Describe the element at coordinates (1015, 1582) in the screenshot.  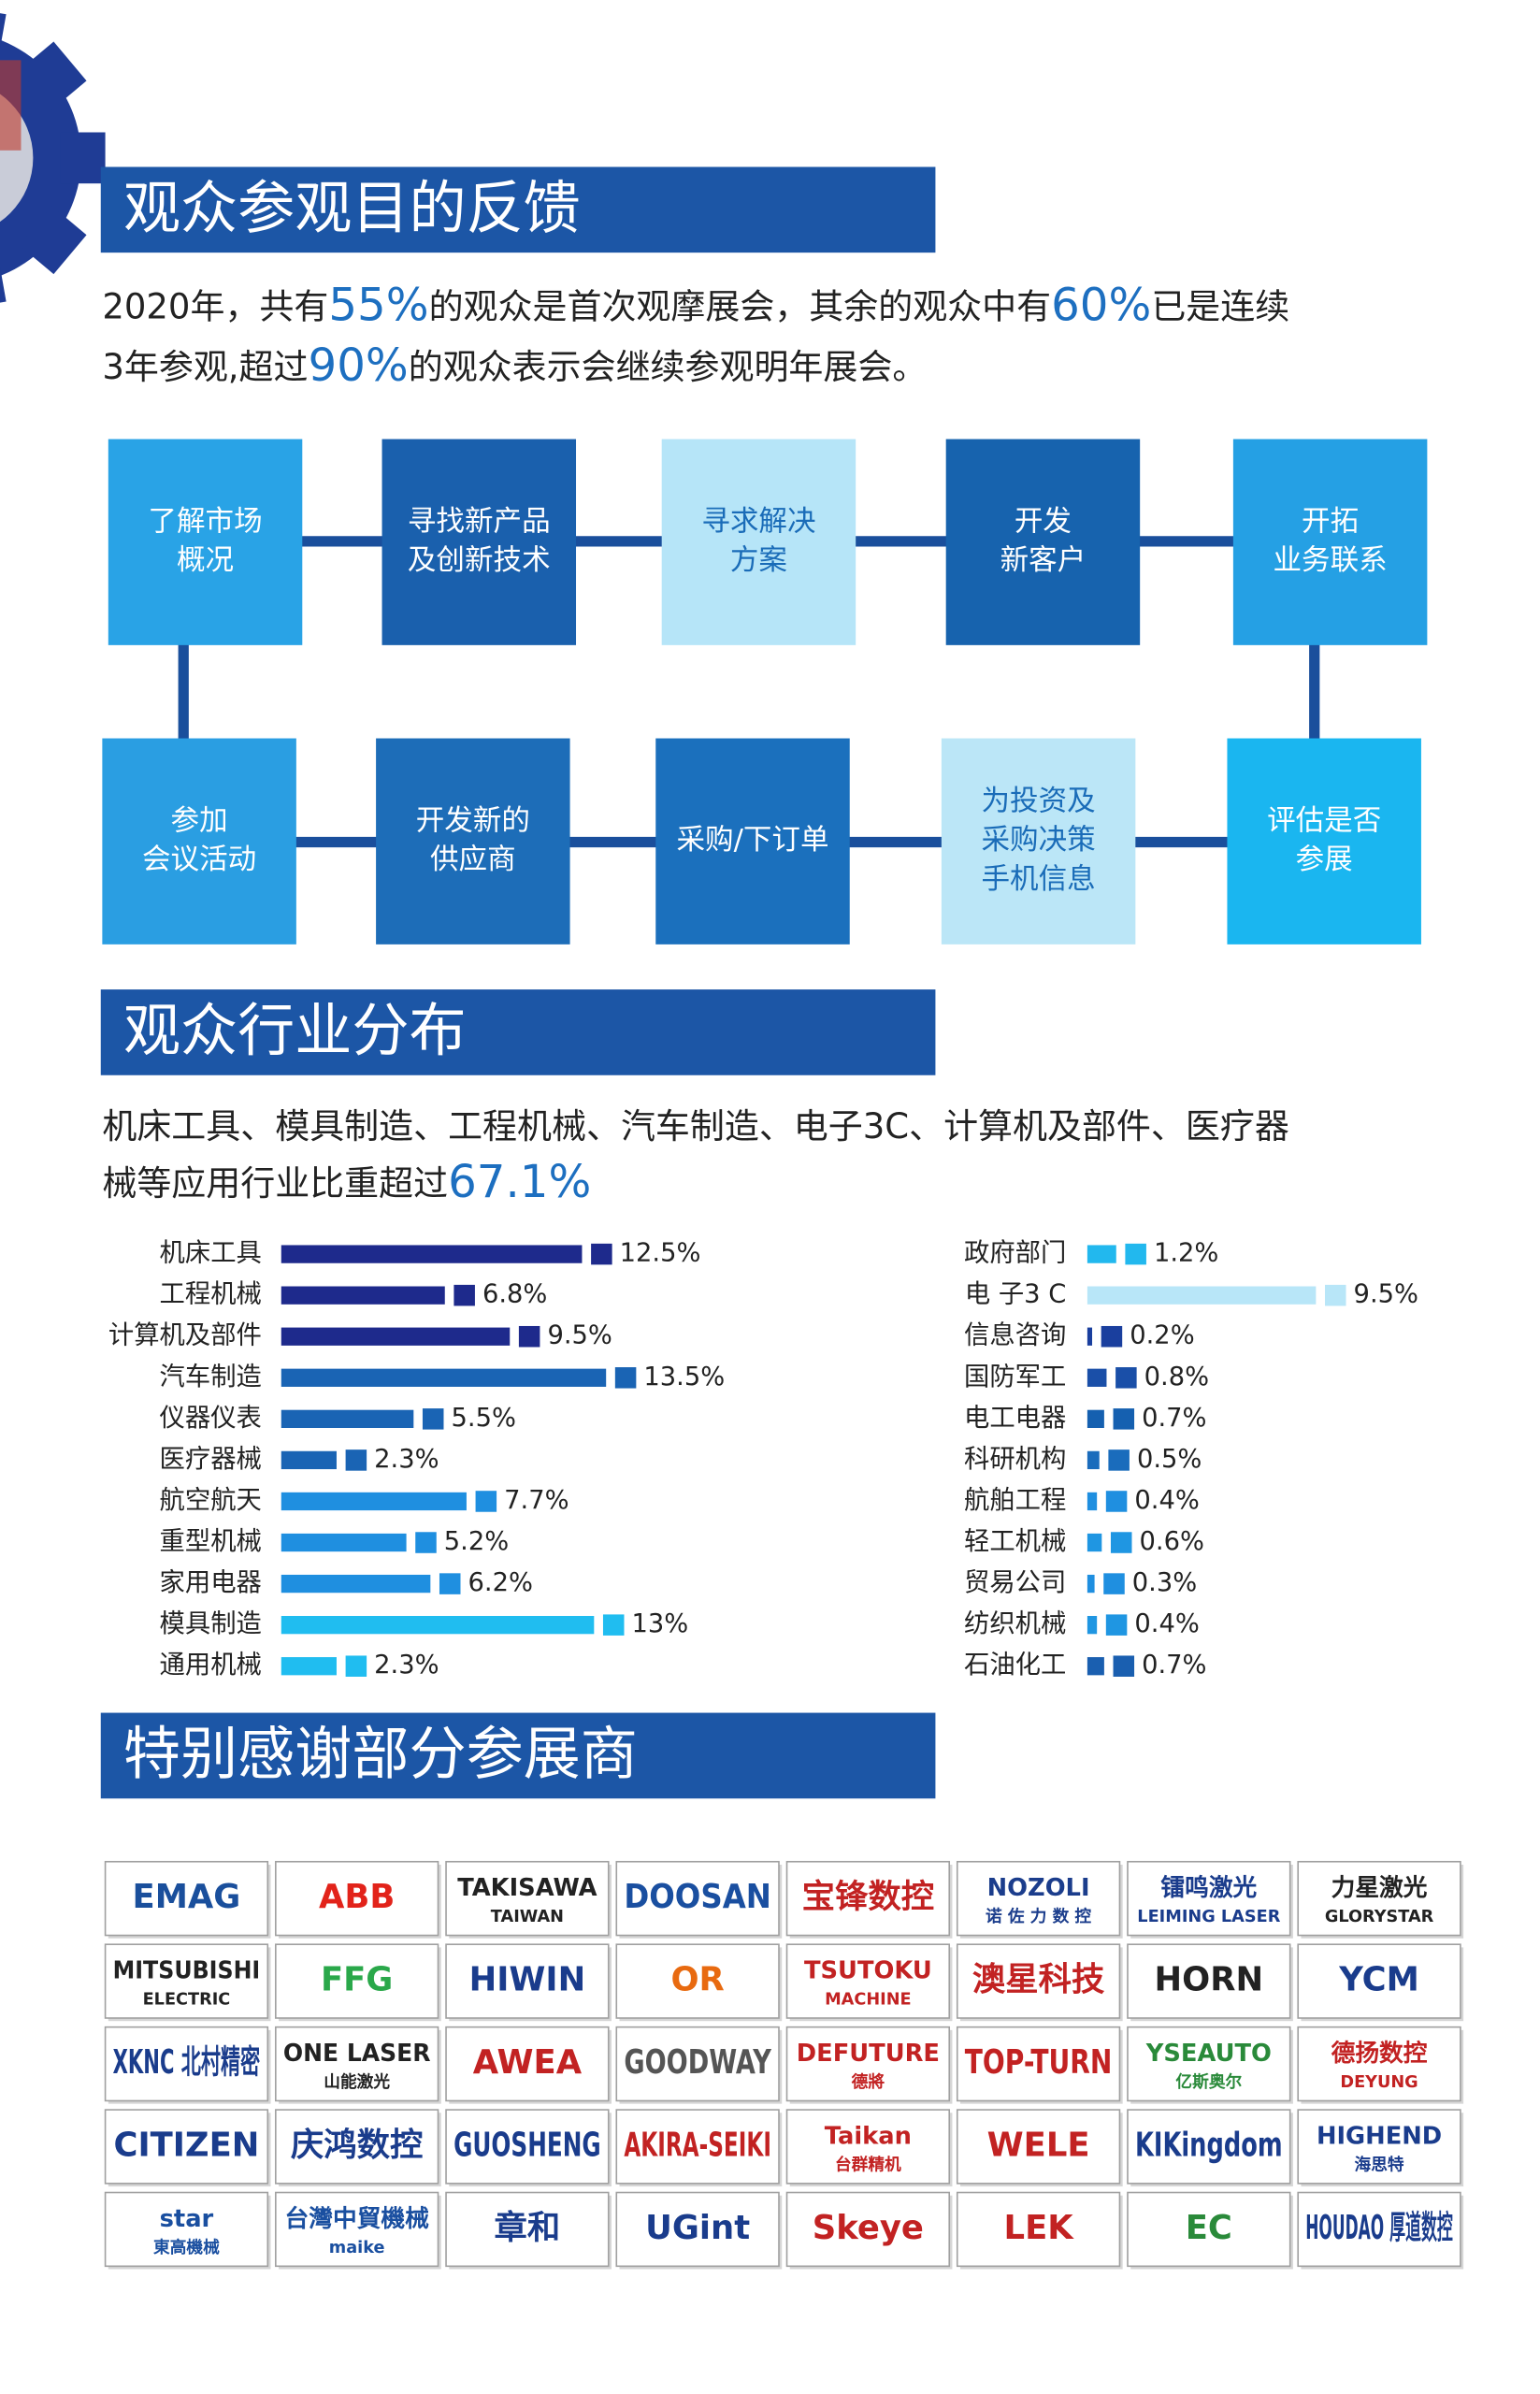
I see `bar-label: 贸易公司` at that location.